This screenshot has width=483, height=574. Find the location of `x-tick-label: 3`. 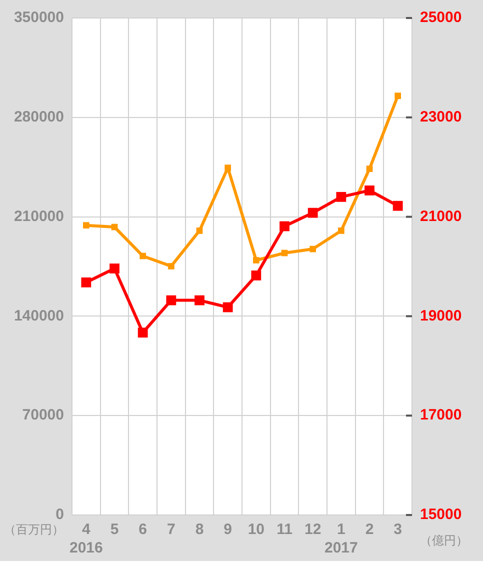

x-tick-label: 3 is located at coordinates (398, 529).